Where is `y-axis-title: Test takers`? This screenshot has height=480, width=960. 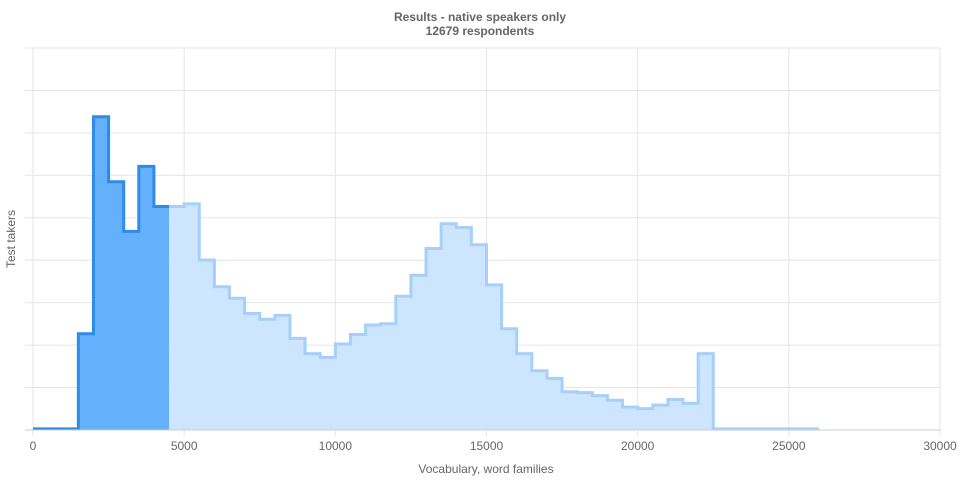
y-axis-title: Test takers is located at coordinates (11, 239).